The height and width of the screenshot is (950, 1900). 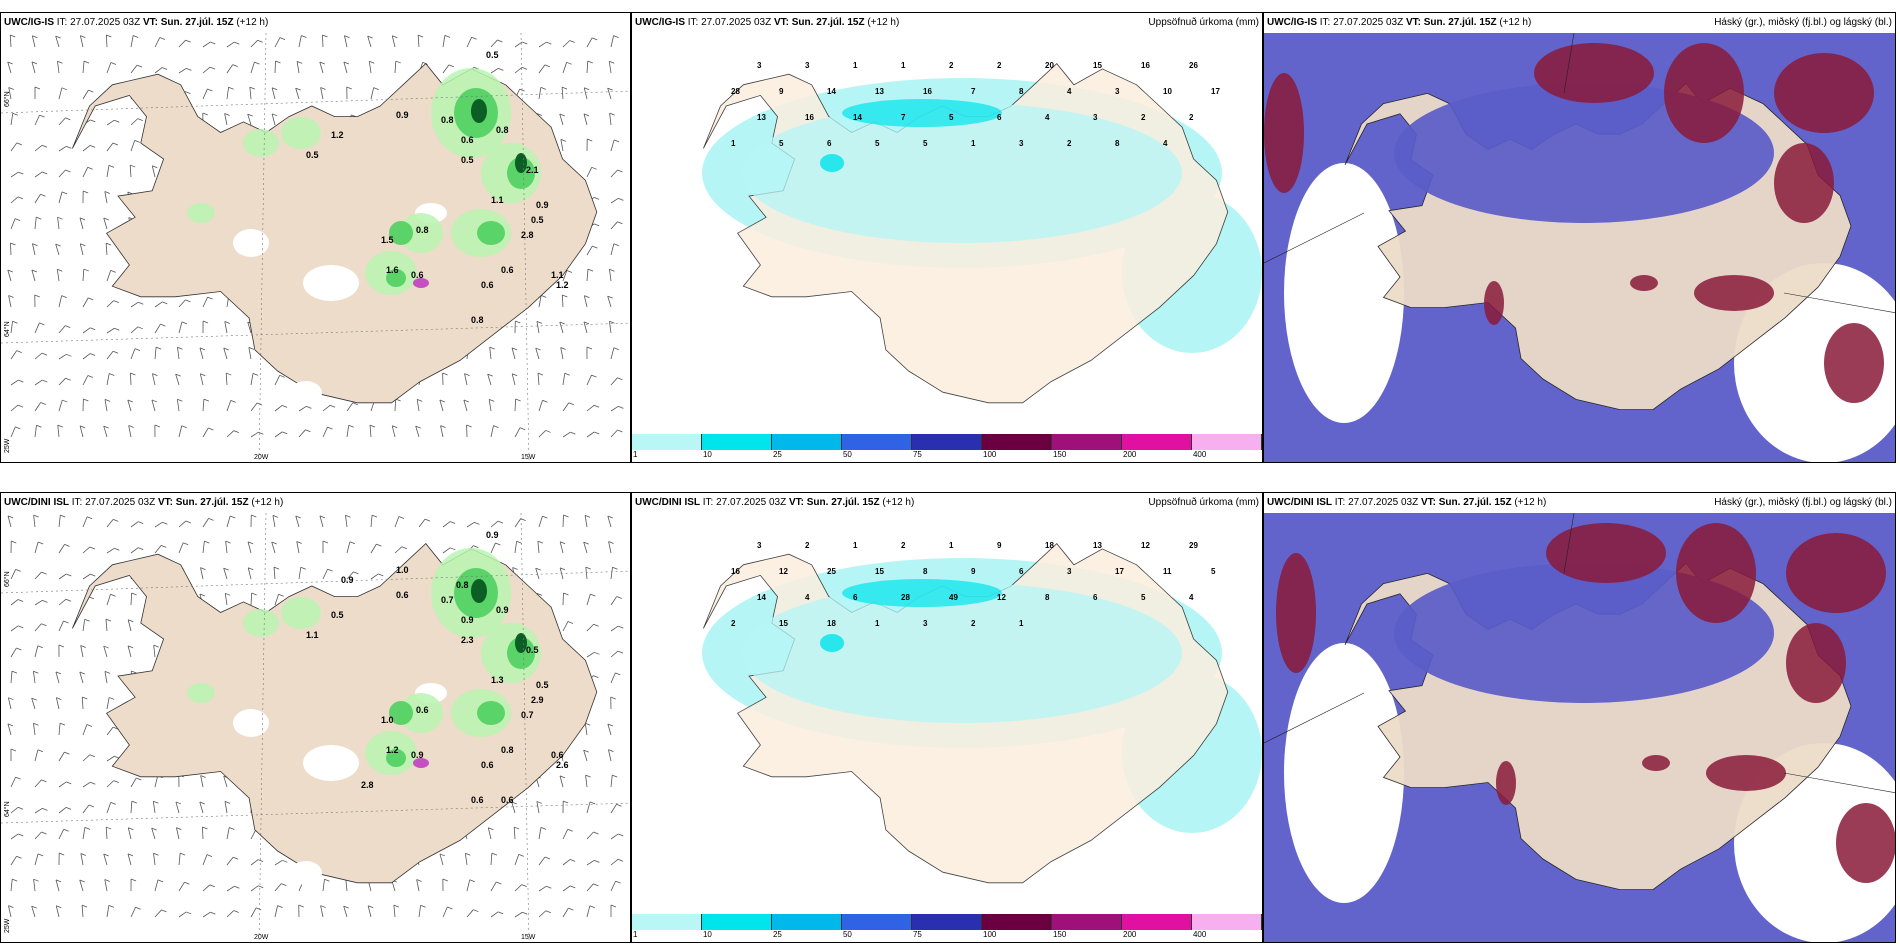 I want to click on precip-value-label: 5, so click(x=951, y=117).